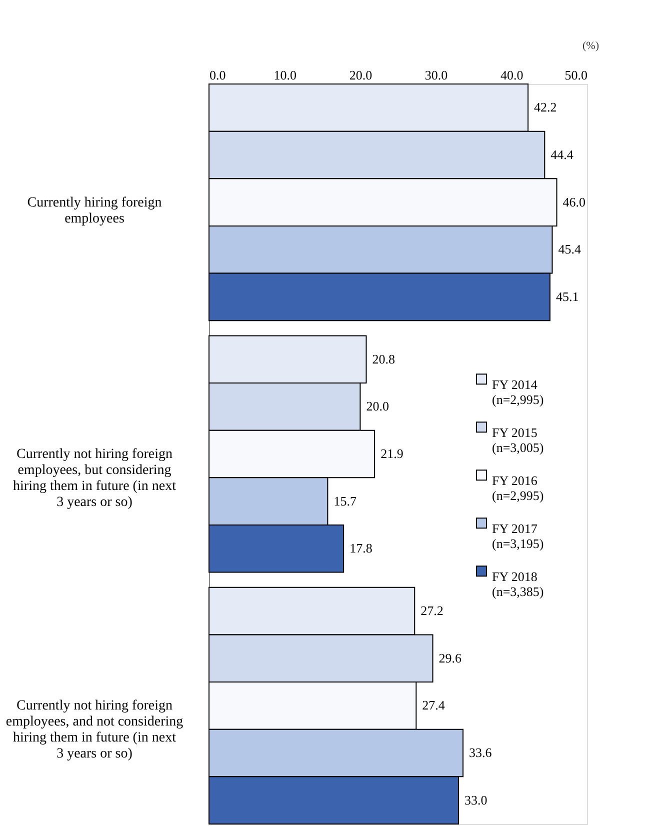 The height and width of the screenshot is (826, 663). What do you see at coordinates (436, 75) in the screenshot?
I see `x-tick-label: 30.0` at bounding box center [436, 75].